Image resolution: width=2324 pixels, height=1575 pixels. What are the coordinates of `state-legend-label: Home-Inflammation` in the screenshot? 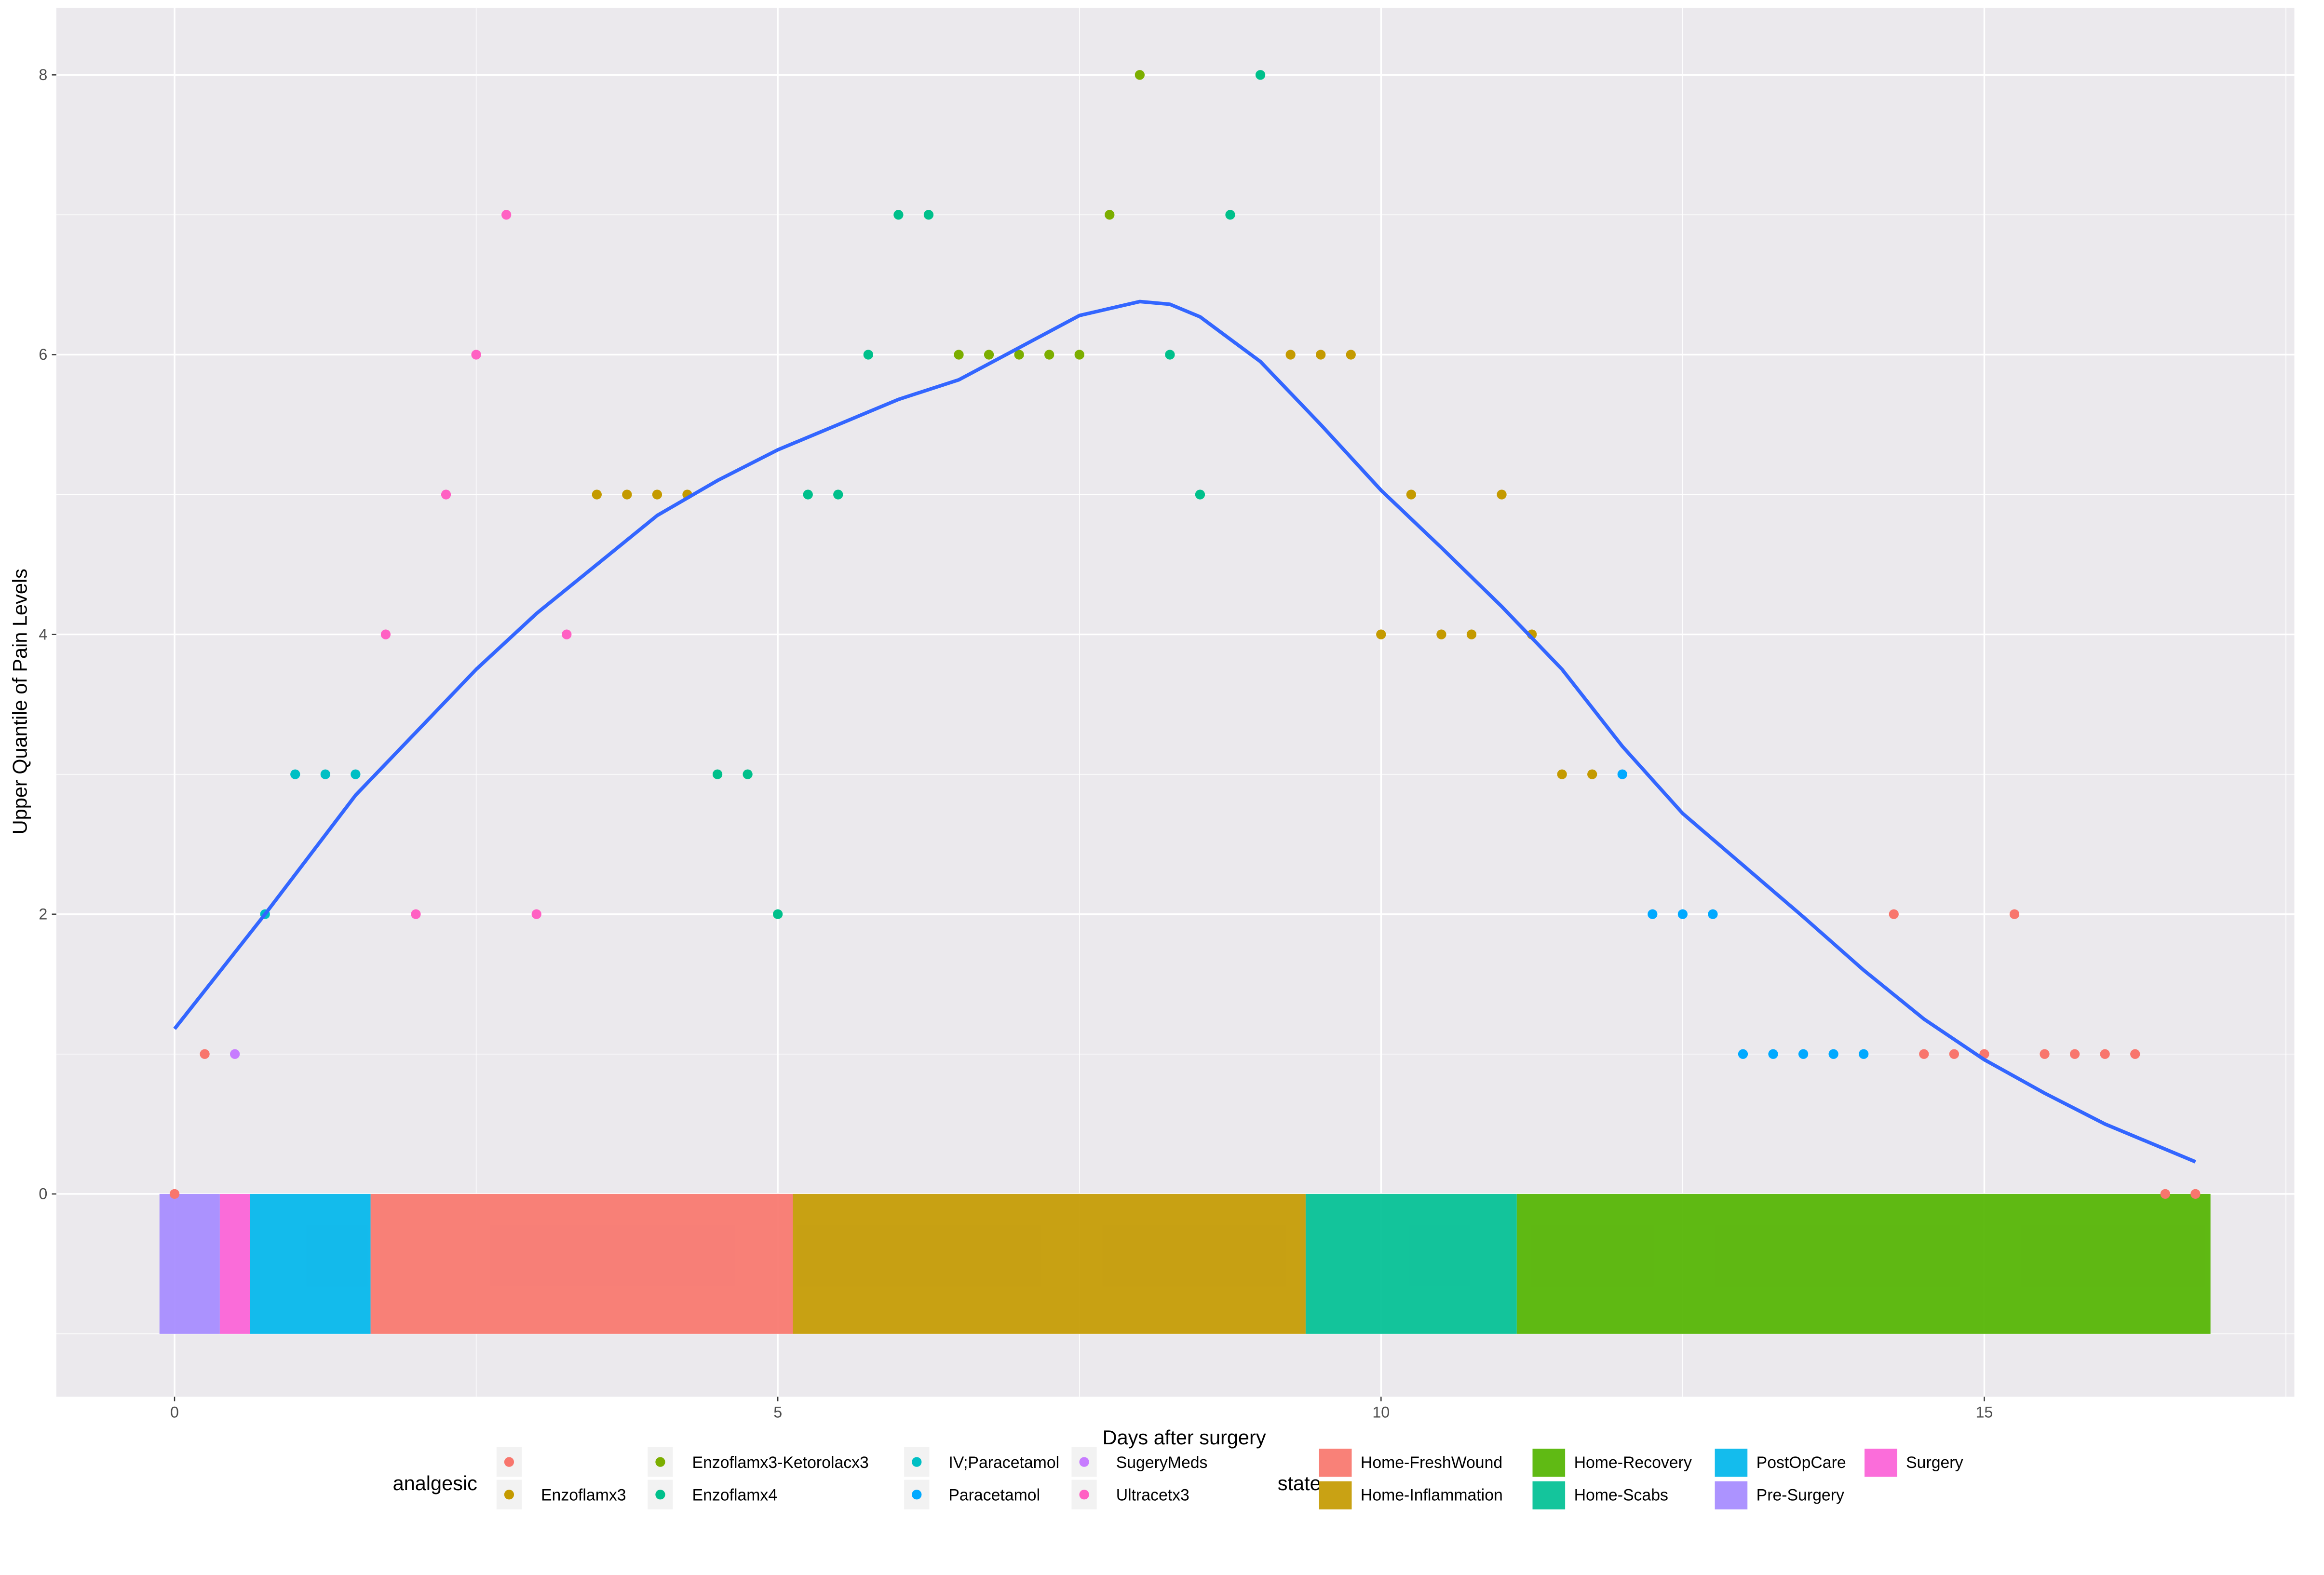 It's located at (1432, 1495).